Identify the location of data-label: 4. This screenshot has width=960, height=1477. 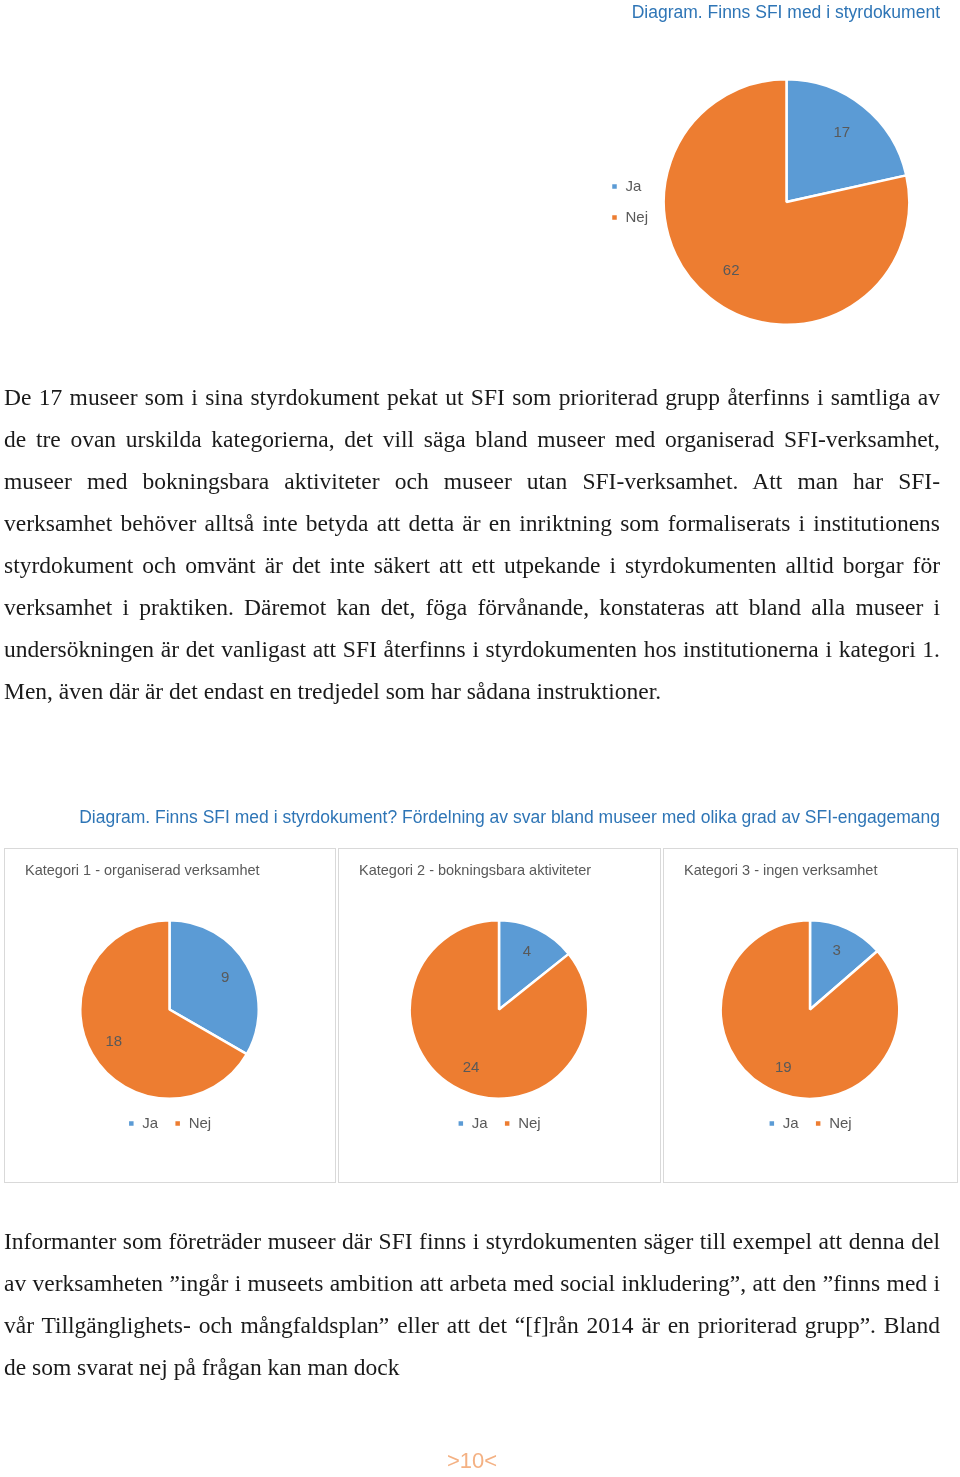
(527, 950).